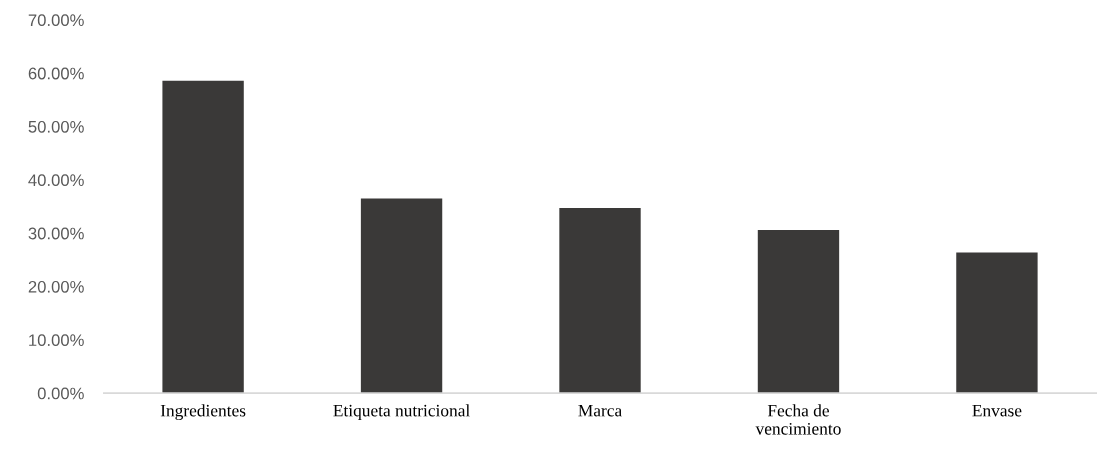  What do you see at coordinates (997, 410) in the screenshot?
I see `x-tick-label: Envase` at bounding box center [997, 410].